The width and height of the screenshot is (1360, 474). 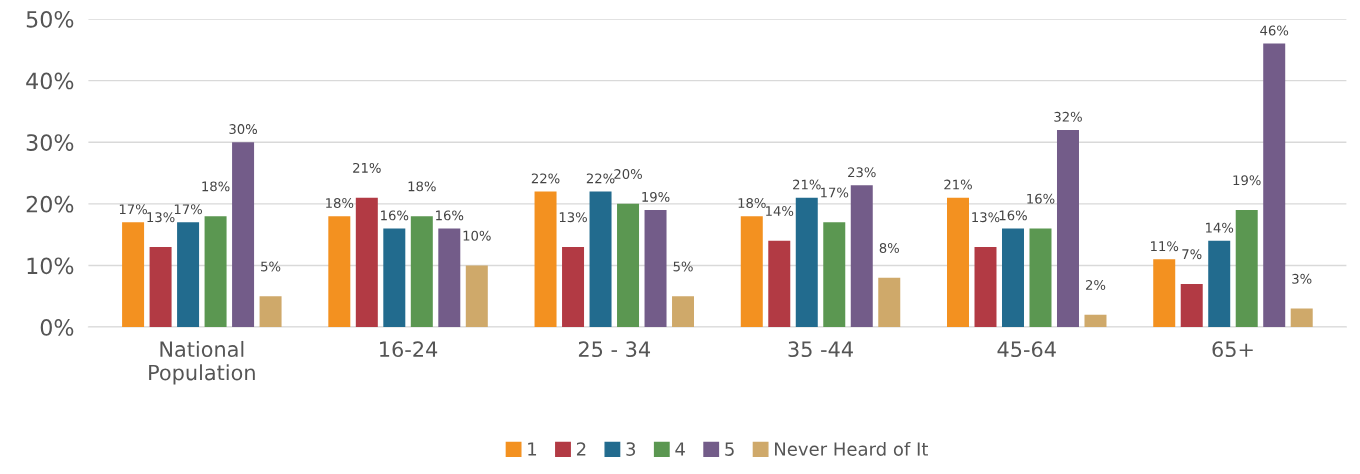 I want to click on y-tick-label: 20%, so click(x=50, y=204).